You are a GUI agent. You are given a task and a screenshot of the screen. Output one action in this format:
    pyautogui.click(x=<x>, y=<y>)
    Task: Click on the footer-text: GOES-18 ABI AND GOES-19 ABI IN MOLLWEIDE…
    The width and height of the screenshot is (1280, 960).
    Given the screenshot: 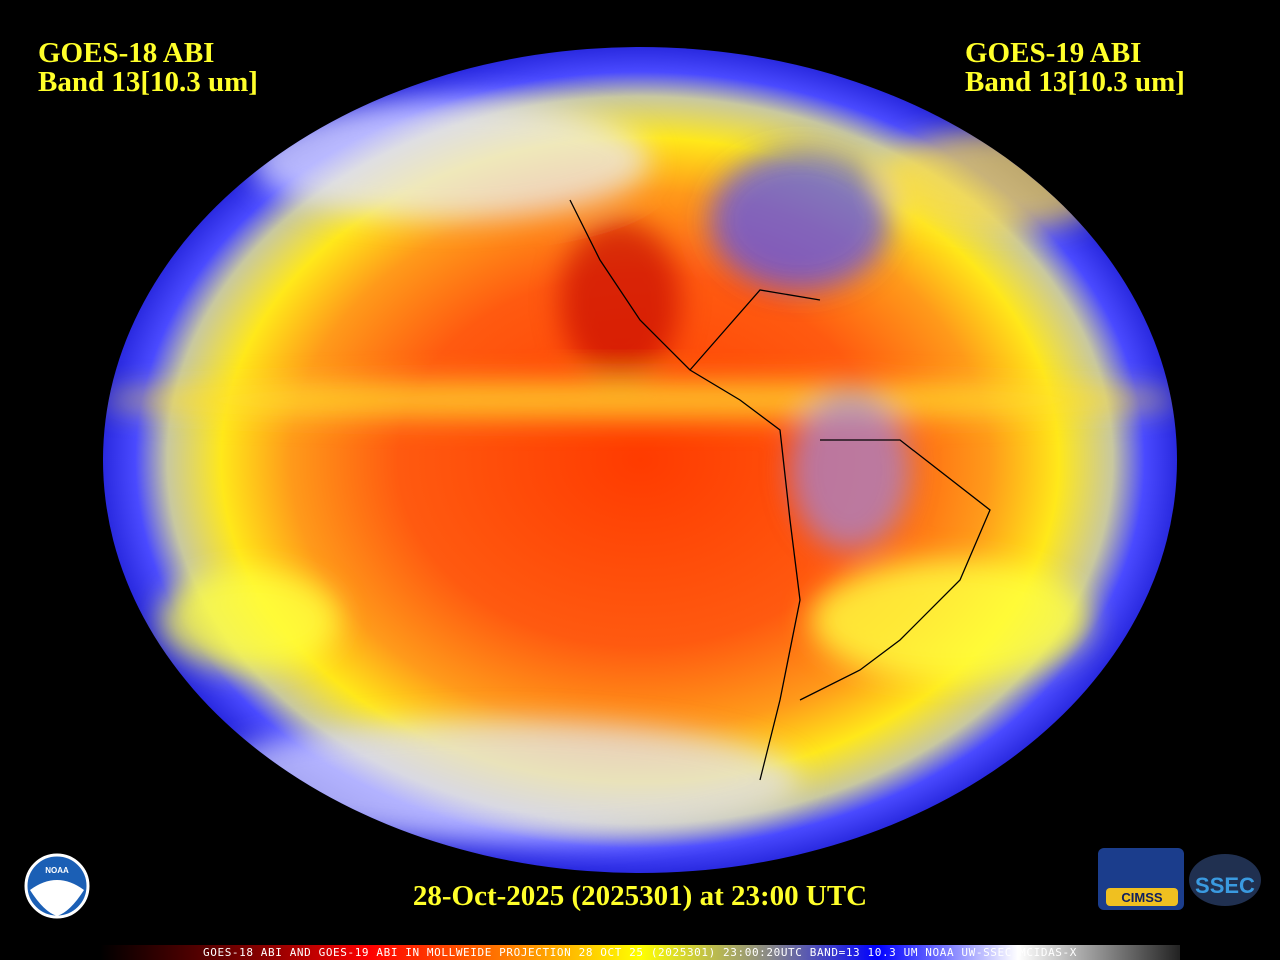 What is the action you would take?
    pyautogui.click(x=640, y=952)
    